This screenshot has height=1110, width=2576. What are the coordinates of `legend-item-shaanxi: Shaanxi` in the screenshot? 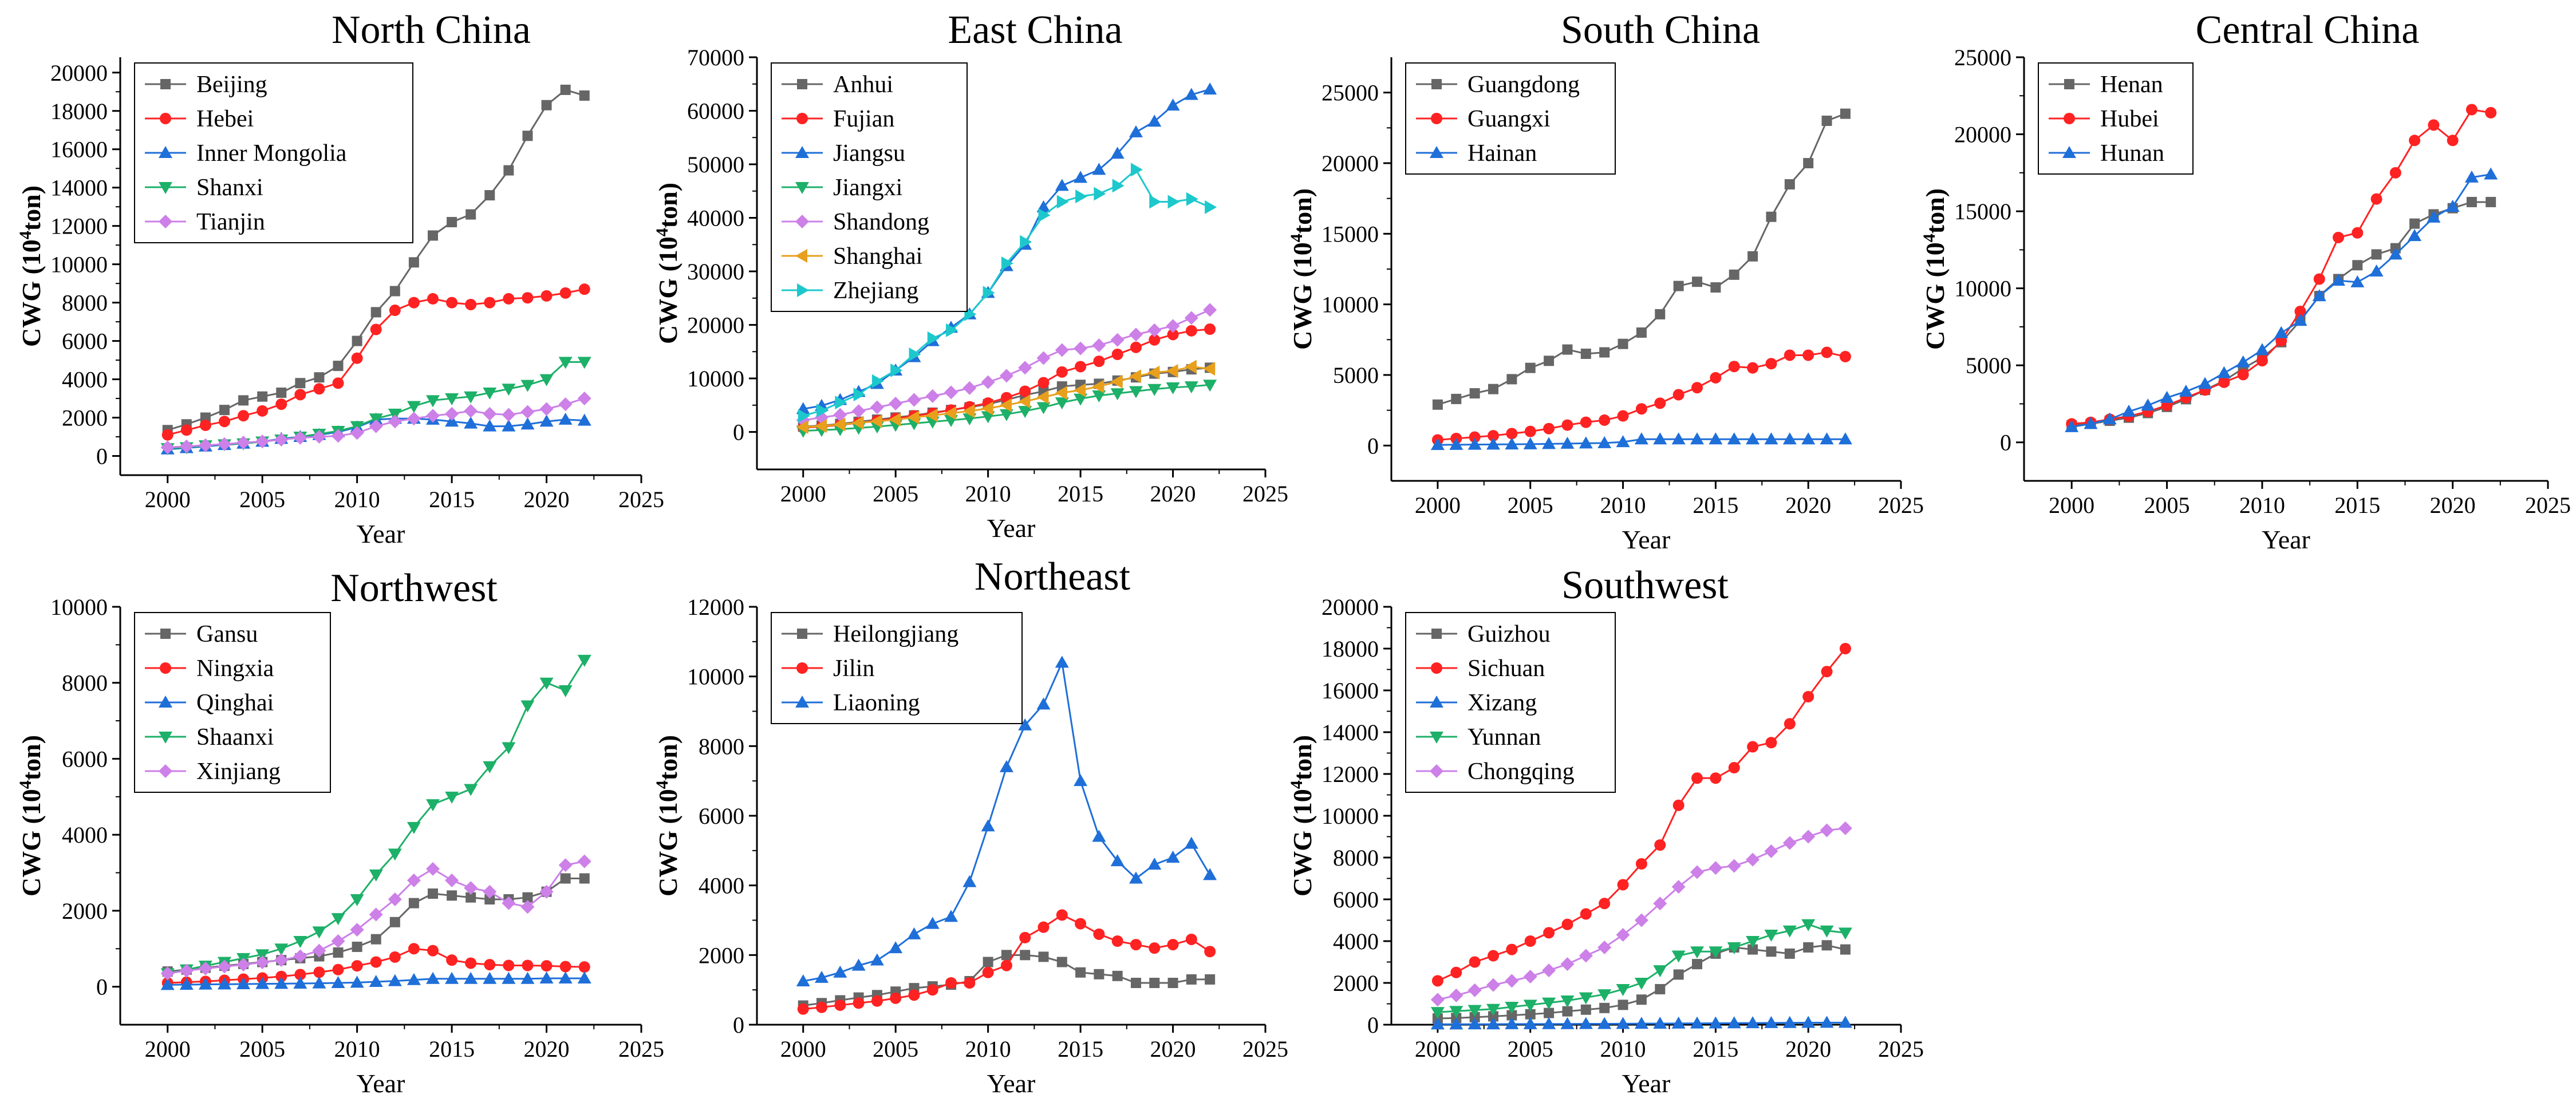 It's located at (209, 737).